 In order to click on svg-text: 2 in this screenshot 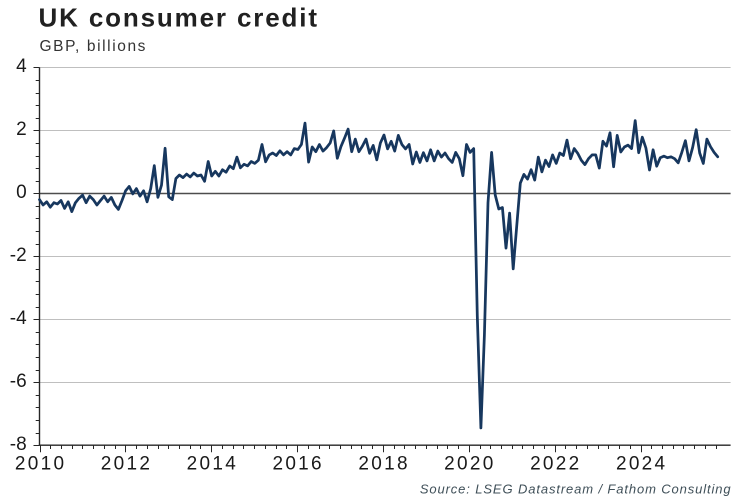, I will do `click(21, 129)`.